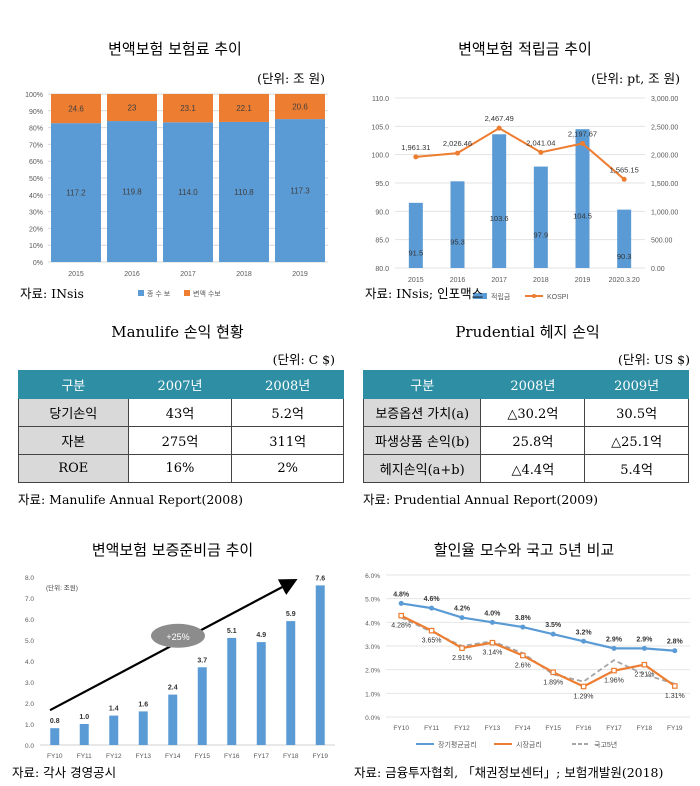 The width and height of the screenshot is (700, 786). Describe the element at coordinates (523, 618) in the screenshot. I see `data-label: 3.8%` at that location.